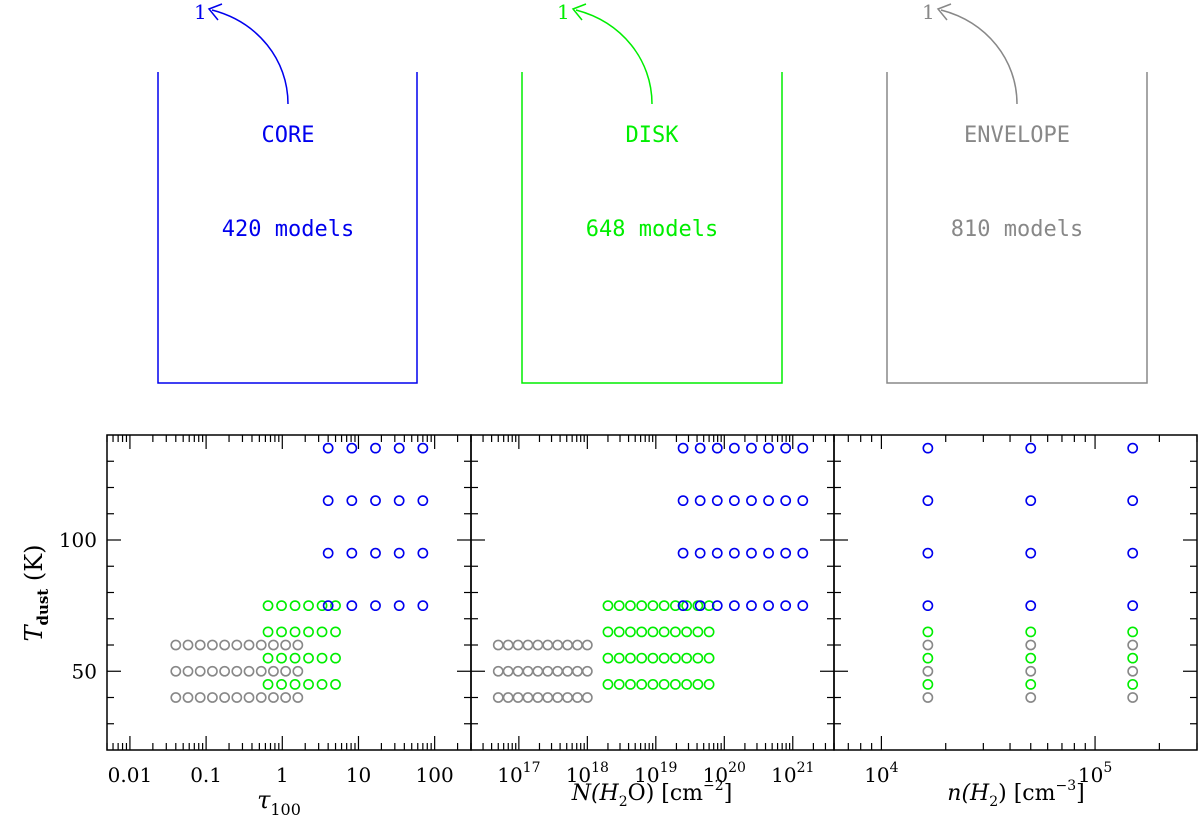 This screenshot has height=821, width=1200. Describe the element at coordinates (737, 768) in the screenshot. I see `x-tick-label-exponent: 20` at that location.